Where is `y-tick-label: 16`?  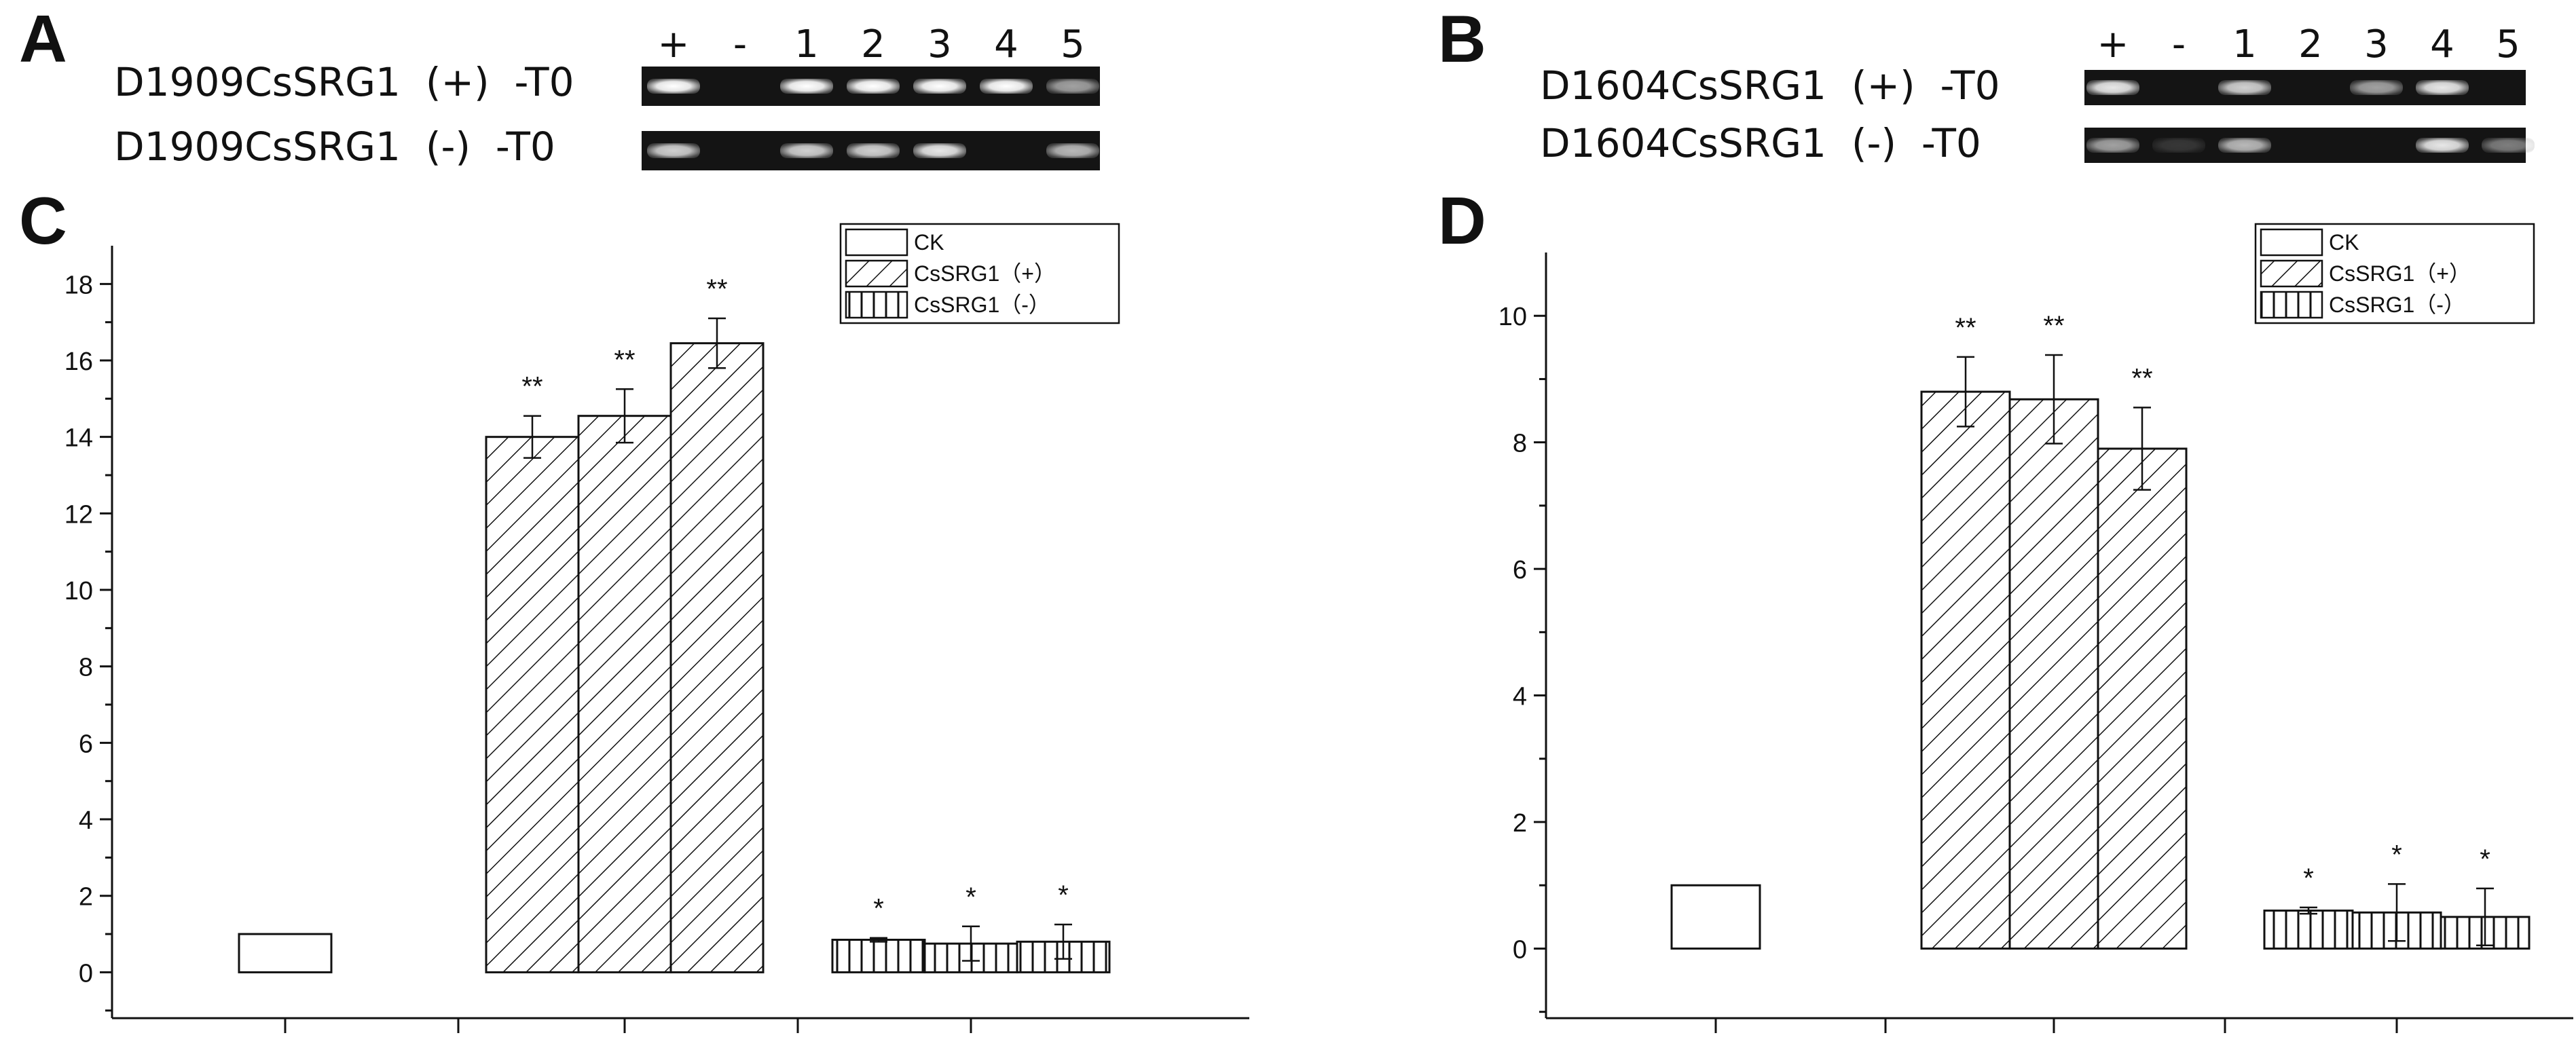 y-tick-label: 16 is located at coordinates (79, 362).